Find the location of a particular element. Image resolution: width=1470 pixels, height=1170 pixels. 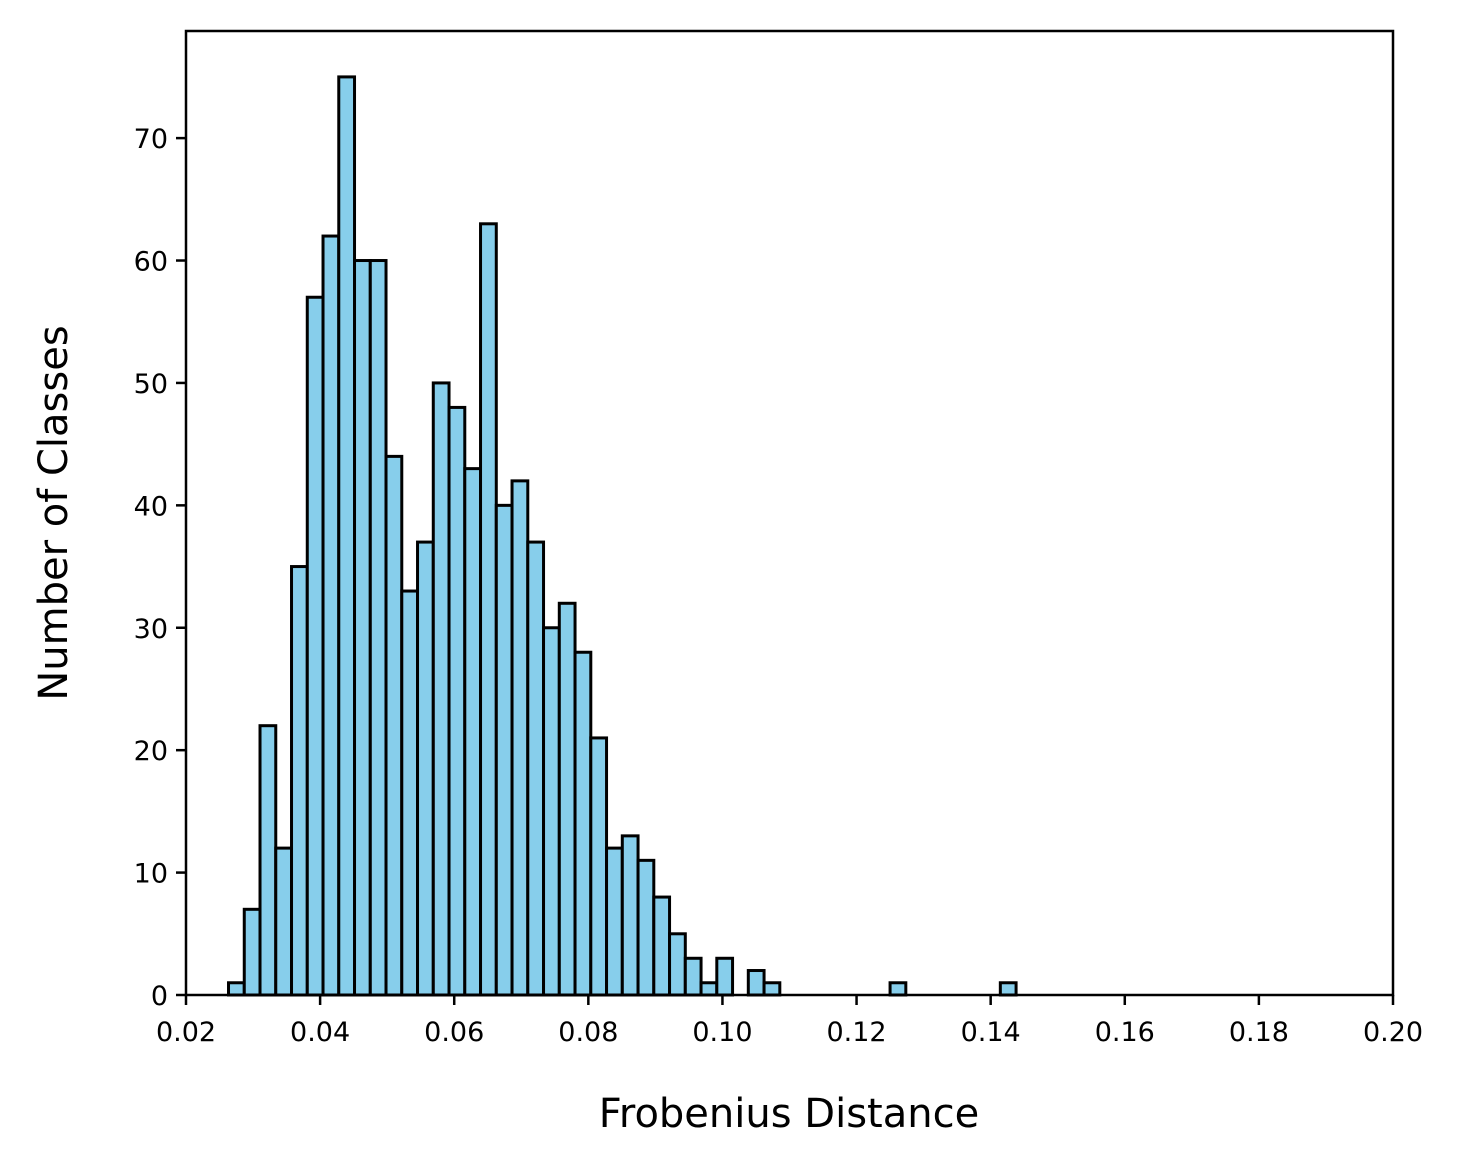

y-tick-label: 30 is located at coordinates (151, 629).